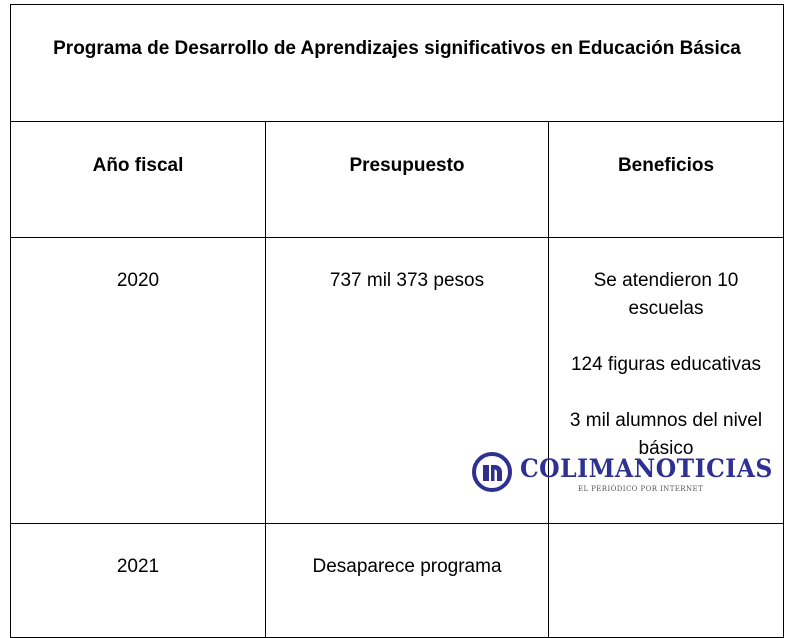  Describe the element at coordinates (666, 580) in the screenshot. I see `benefits-cell` at that location.